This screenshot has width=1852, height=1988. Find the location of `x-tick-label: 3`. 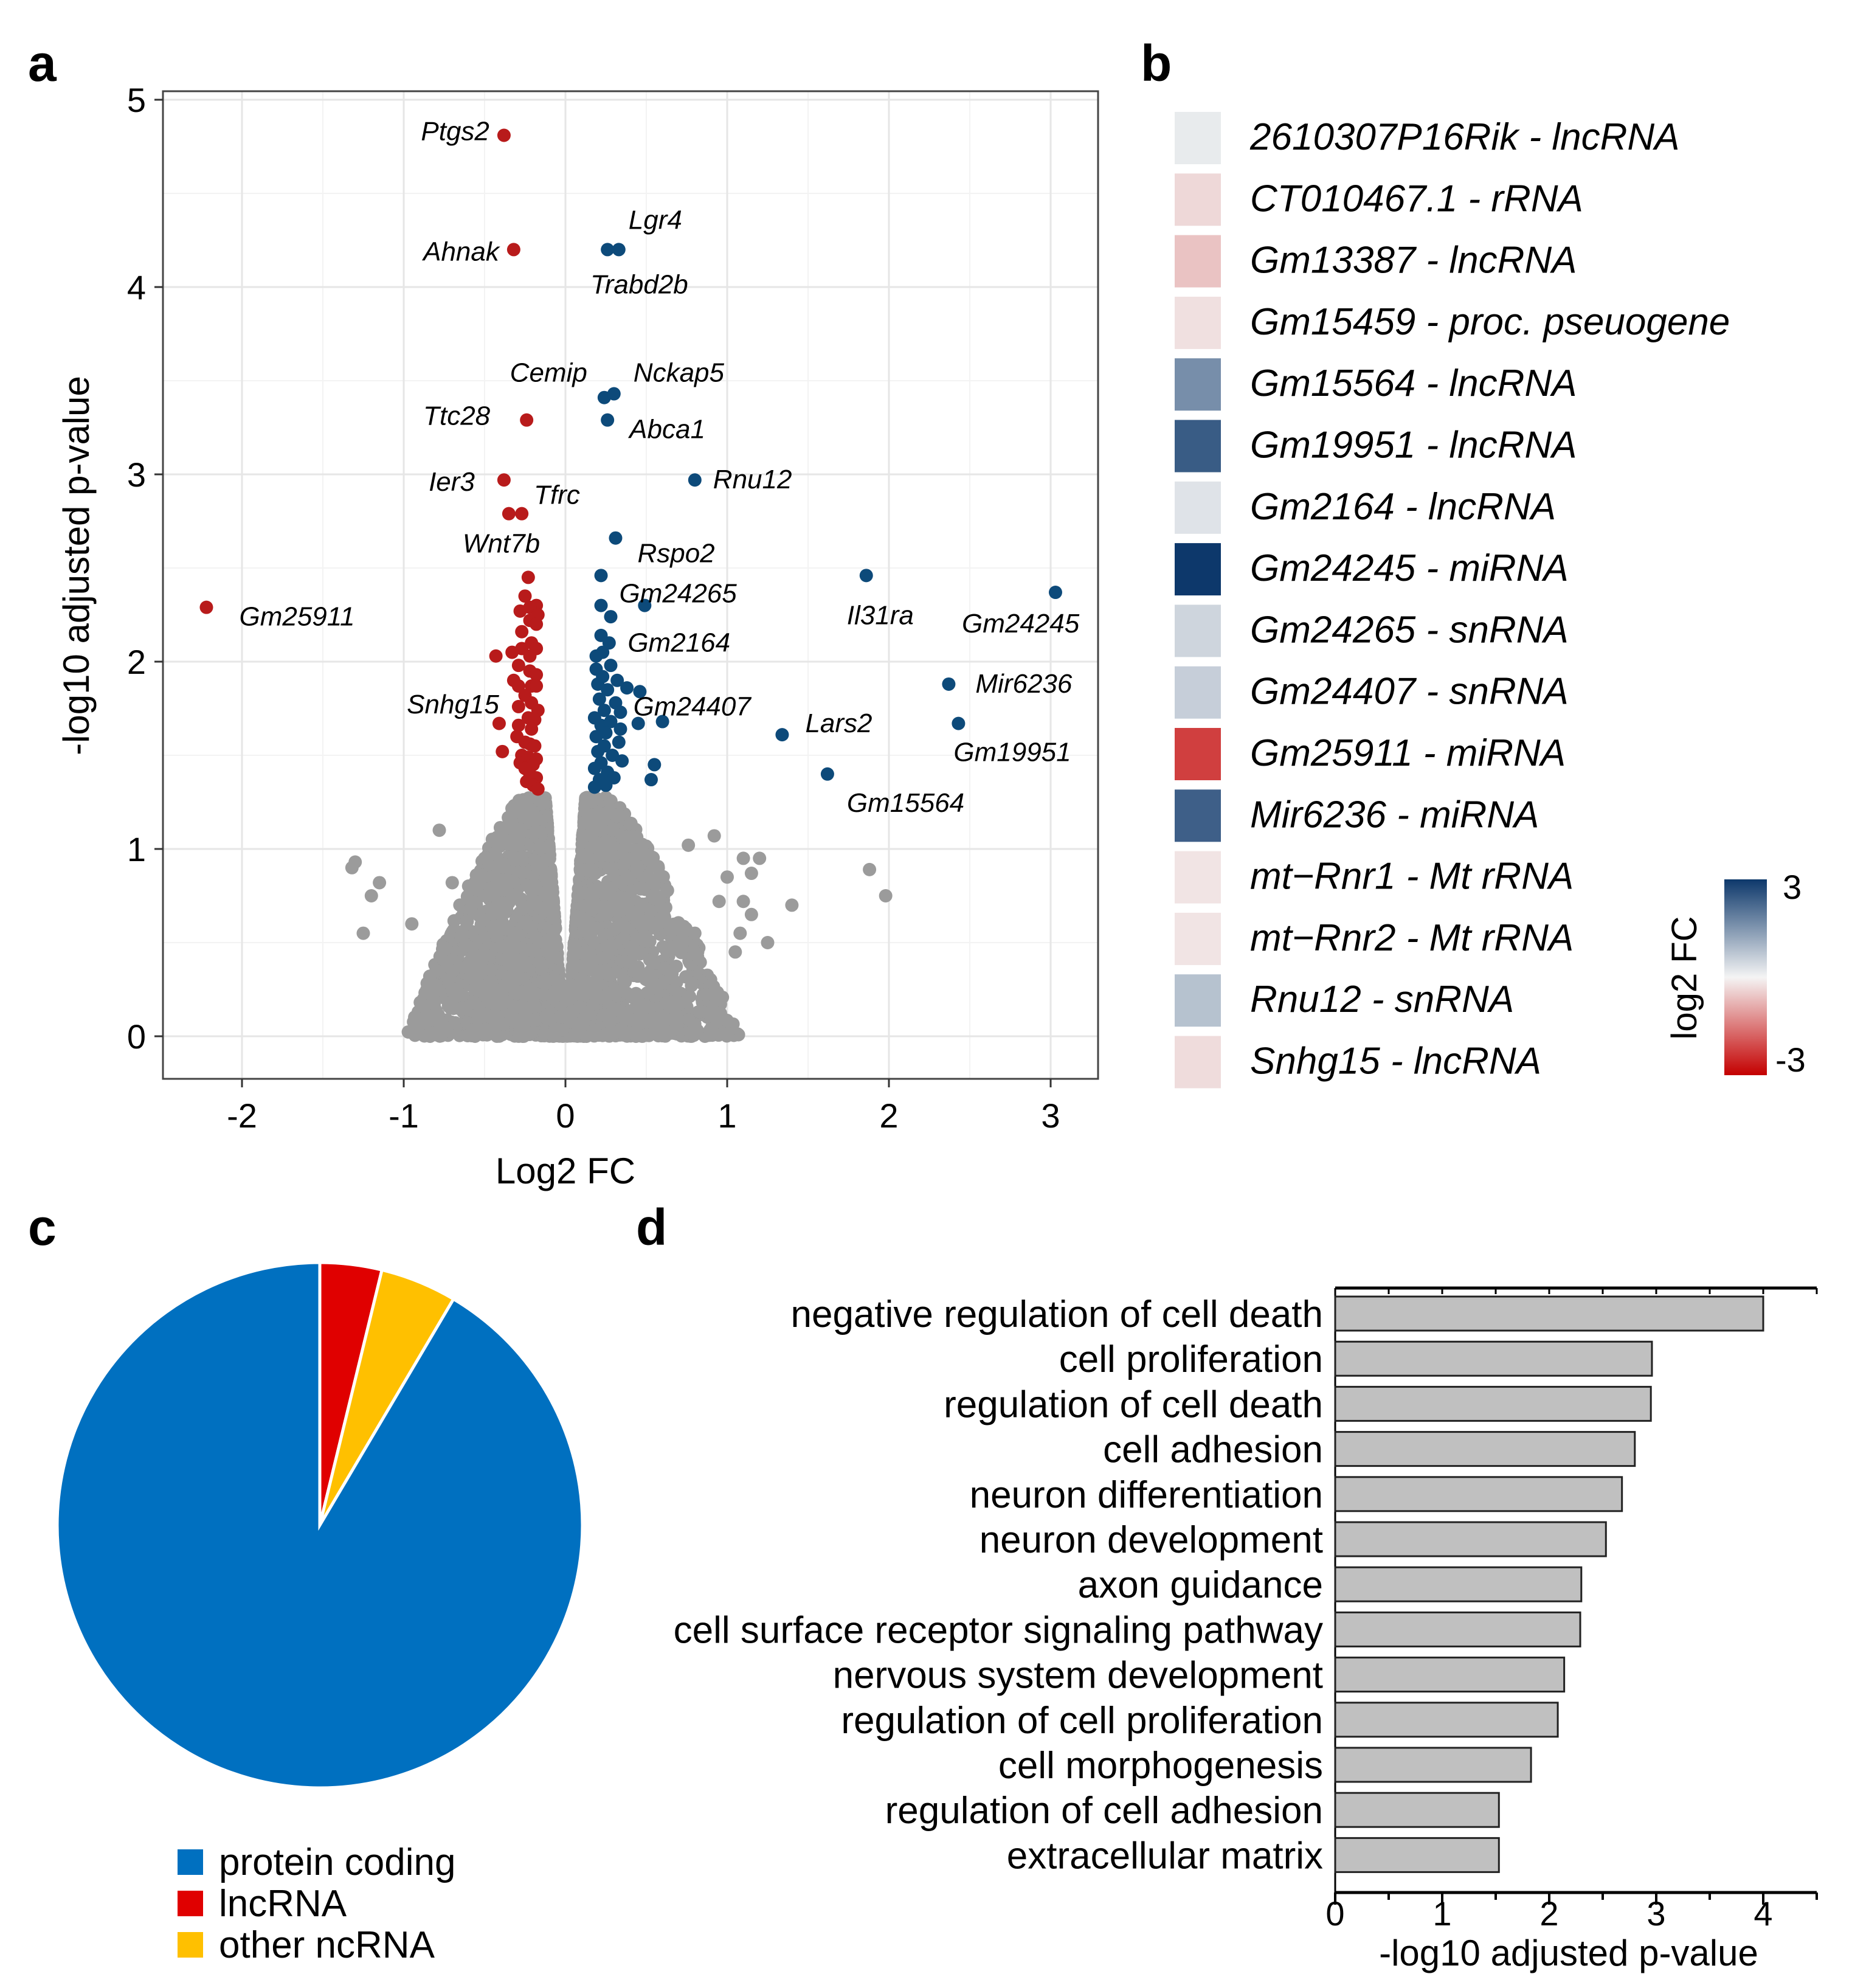

x-tick-label: 3 is located at coordinates (1655, 1913).